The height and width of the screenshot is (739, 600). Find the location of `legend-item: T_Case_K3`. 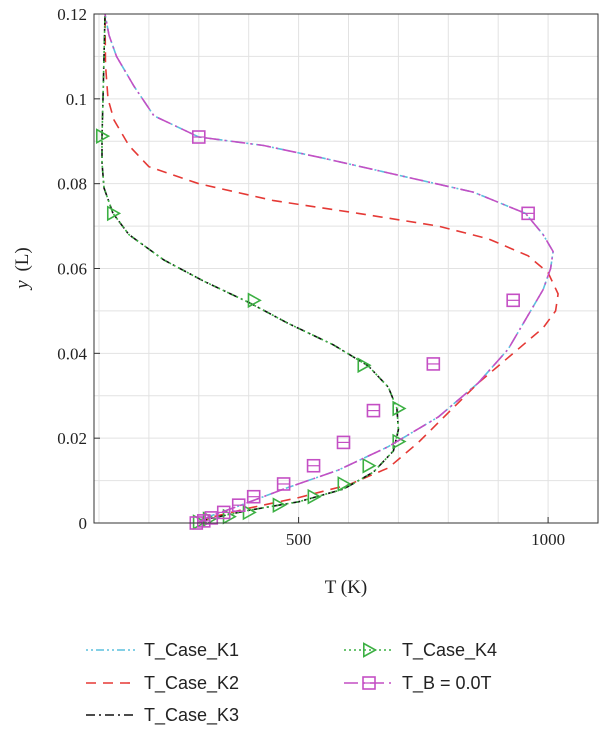

legend-item: T_Case_K3 is located at coordinates (162, 715).